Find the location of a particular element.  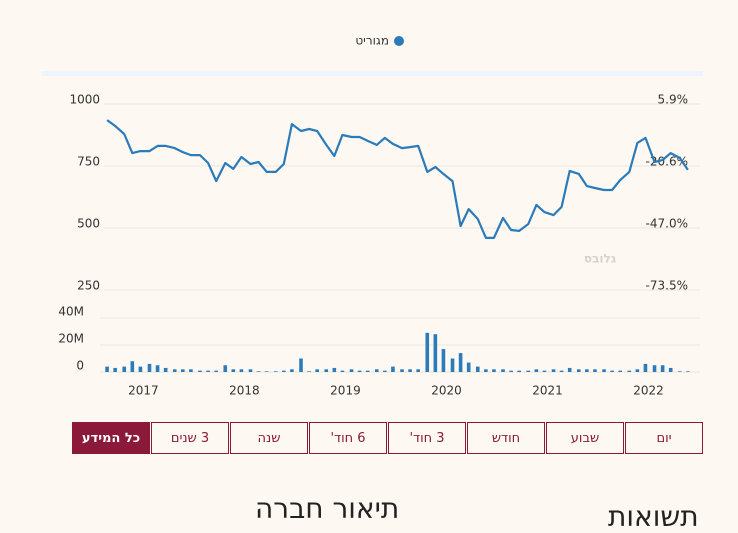

chart-band is located at coordinates (372, 73).